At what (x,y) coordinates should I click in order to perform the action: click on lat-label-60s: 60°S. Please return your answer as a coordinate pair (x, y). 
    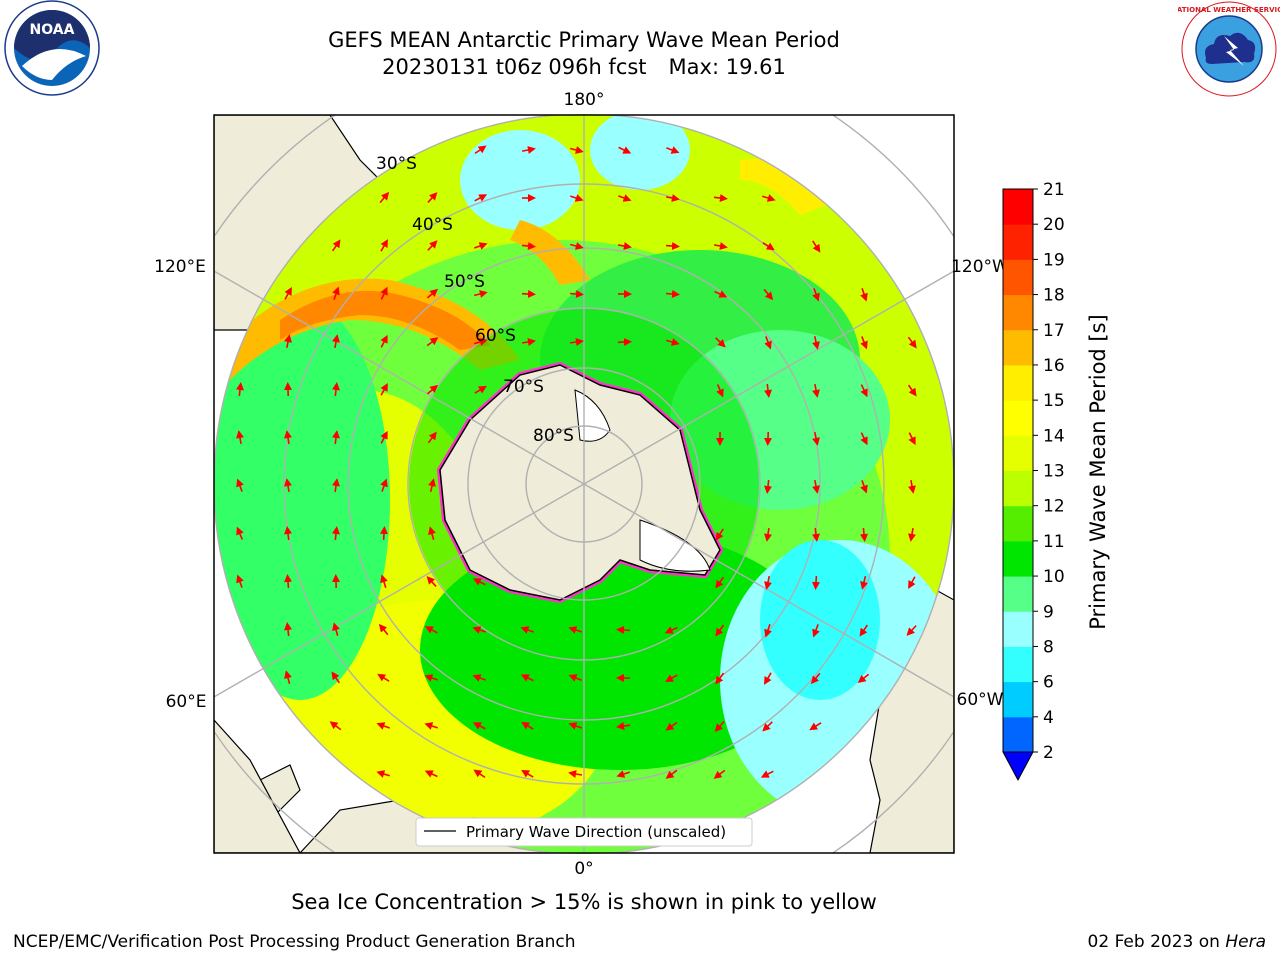
    Looking at the image, I should click on (495, 336).